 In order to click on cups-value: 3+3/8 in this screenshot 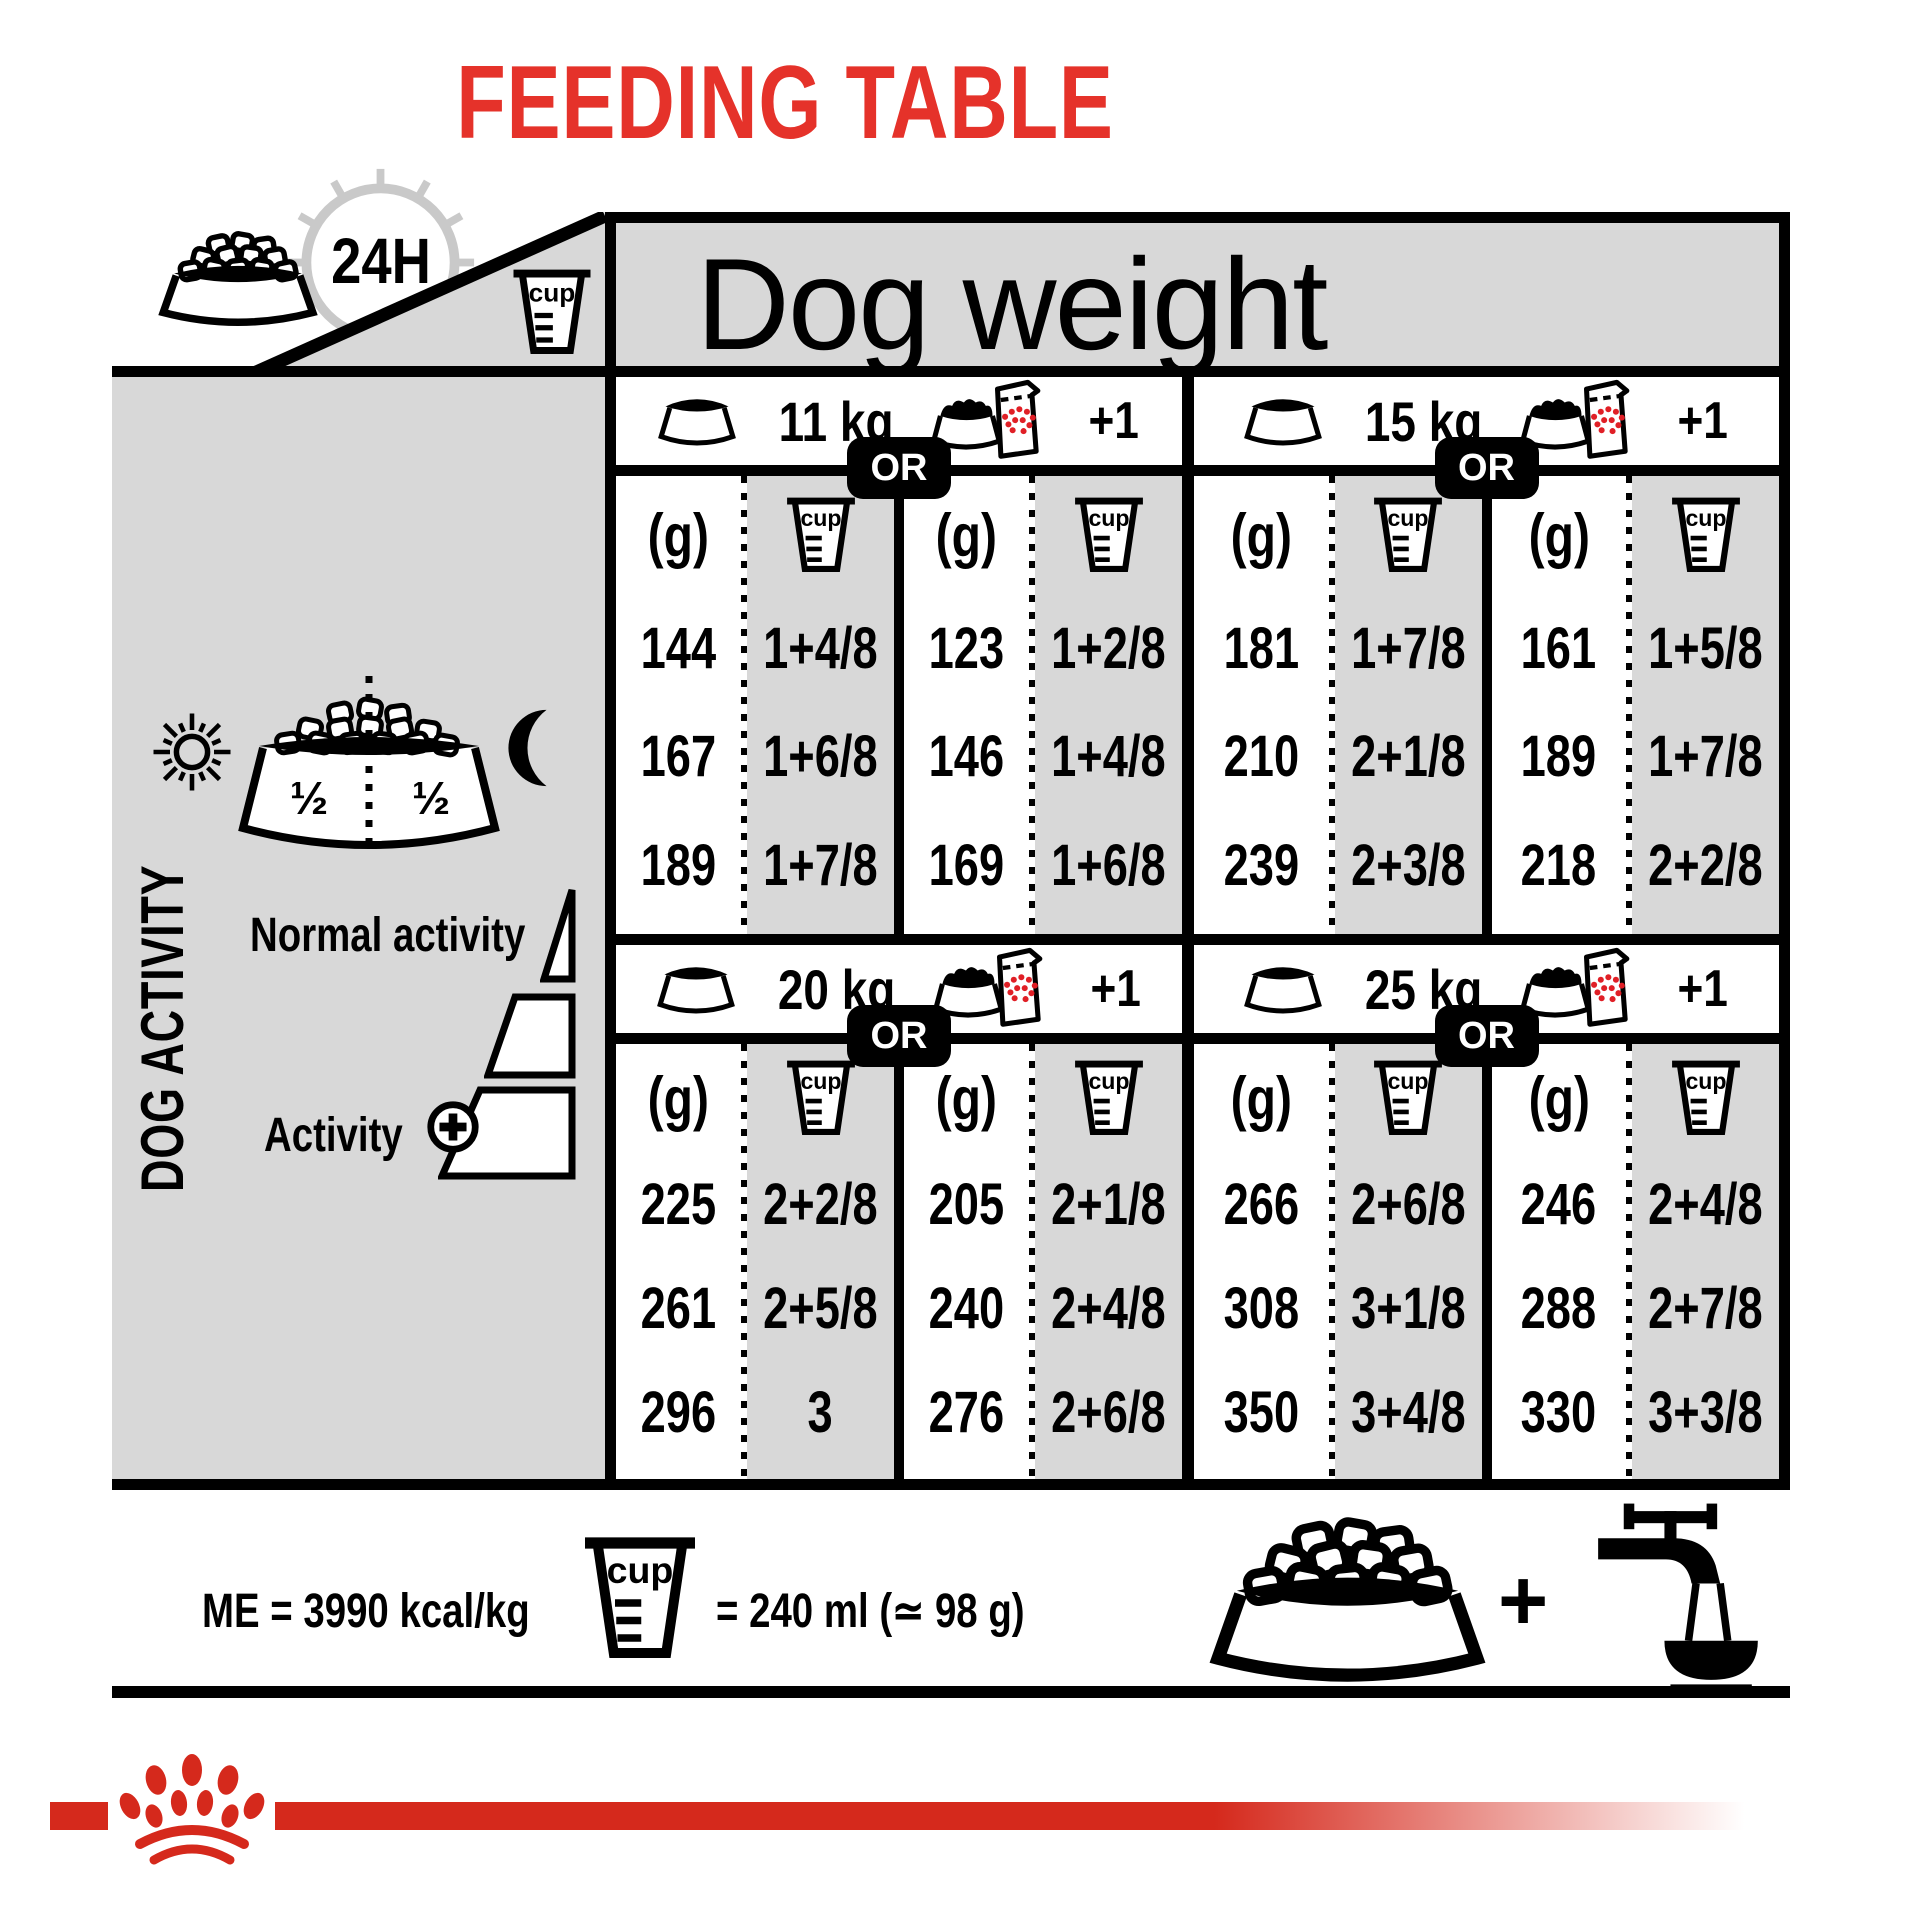, I will do `click(1705, 1413)`.